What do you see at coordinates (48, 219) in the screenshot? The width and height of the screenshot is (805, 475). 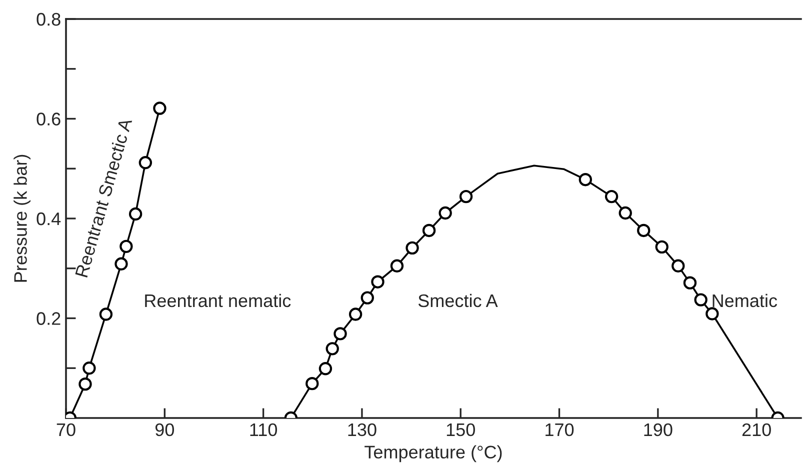 I see `y-tick-label: 0.4` at bounding box center [48, 219].